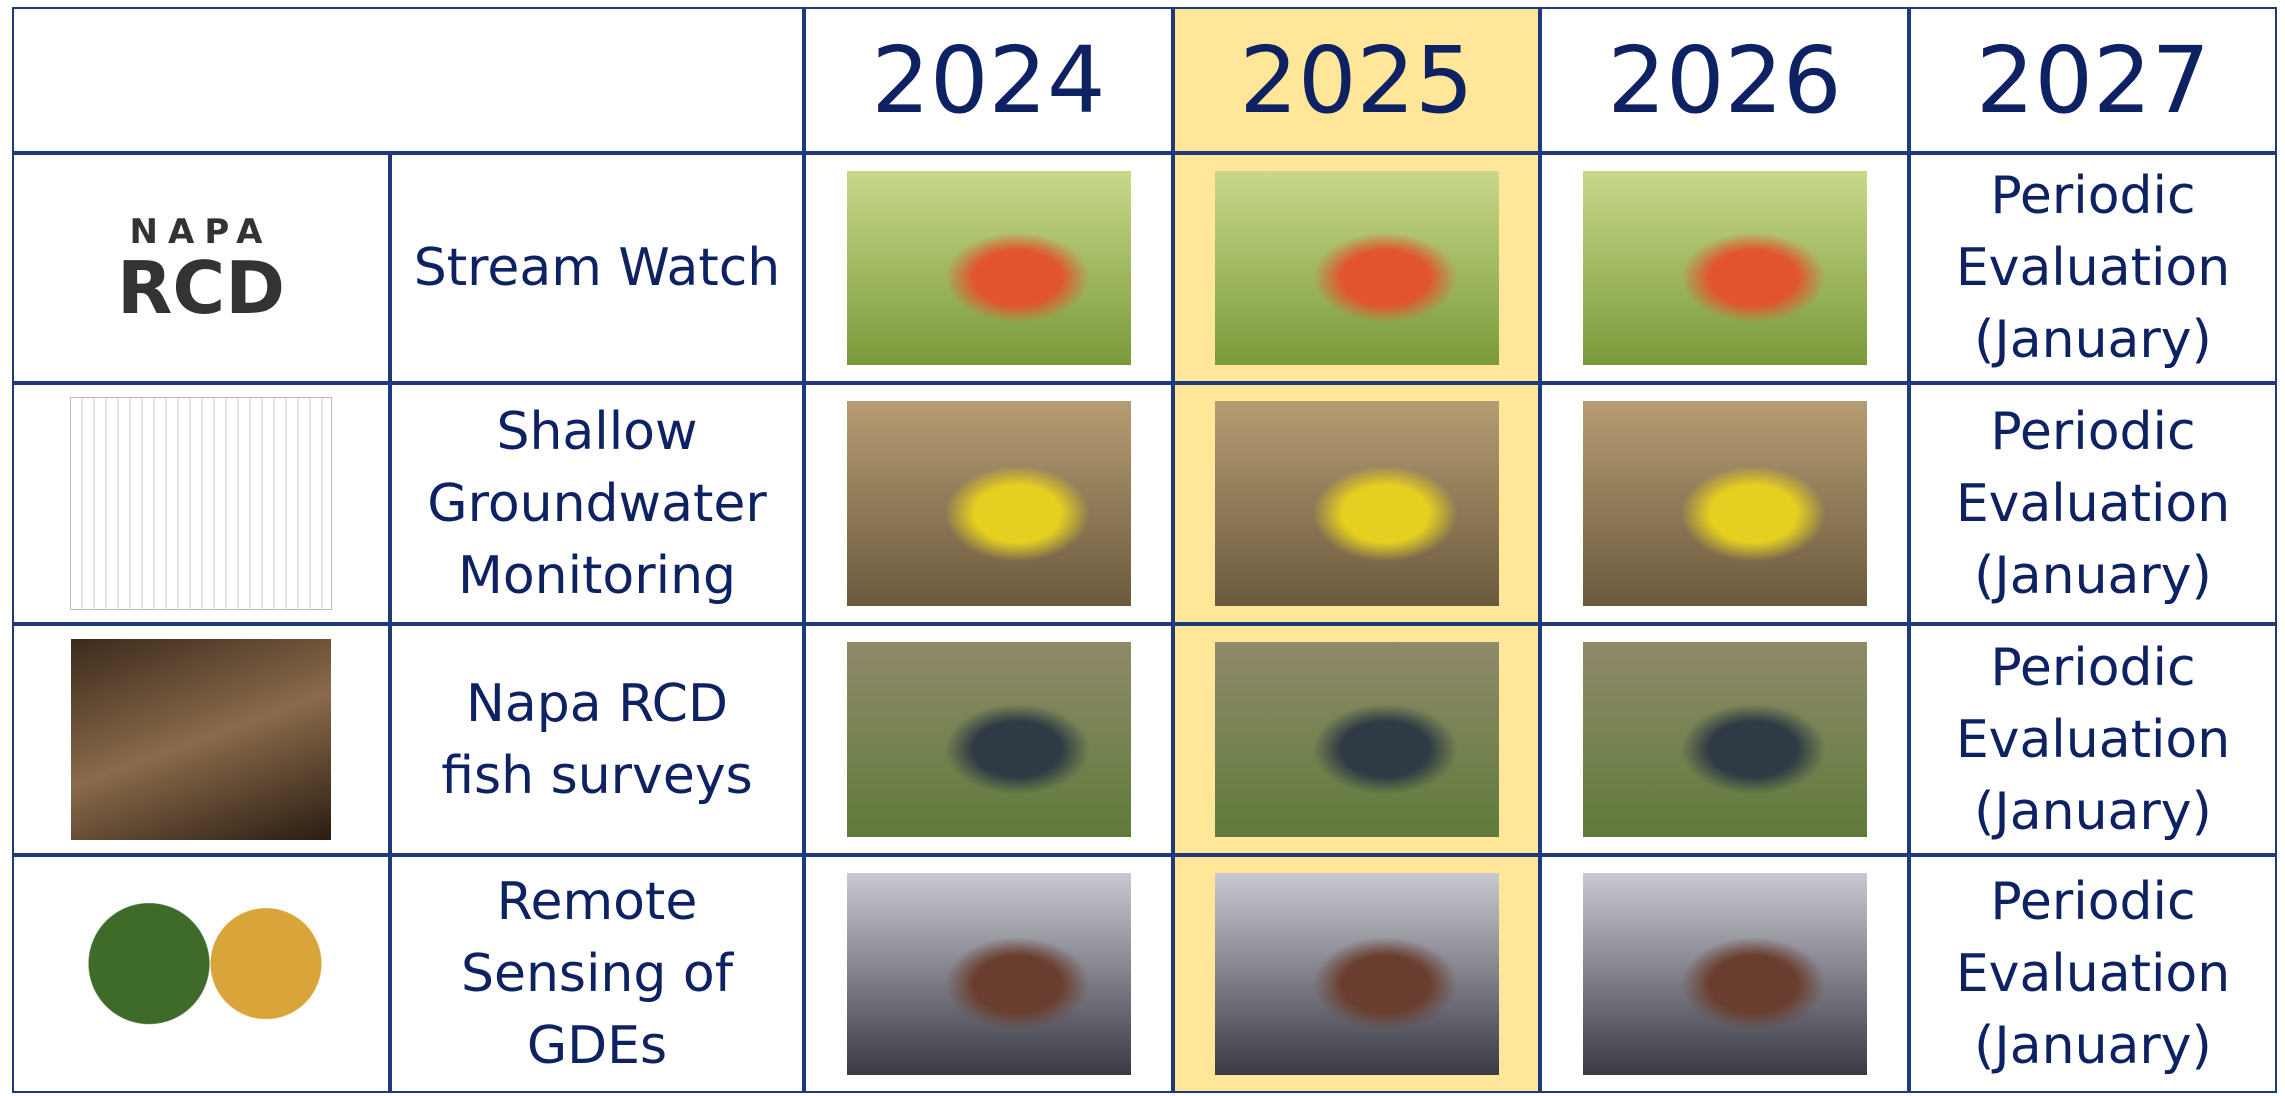 Image resolution: width=2285 pixels, height=1096 pixels. I want to click on header-blank, so click(408, 80).